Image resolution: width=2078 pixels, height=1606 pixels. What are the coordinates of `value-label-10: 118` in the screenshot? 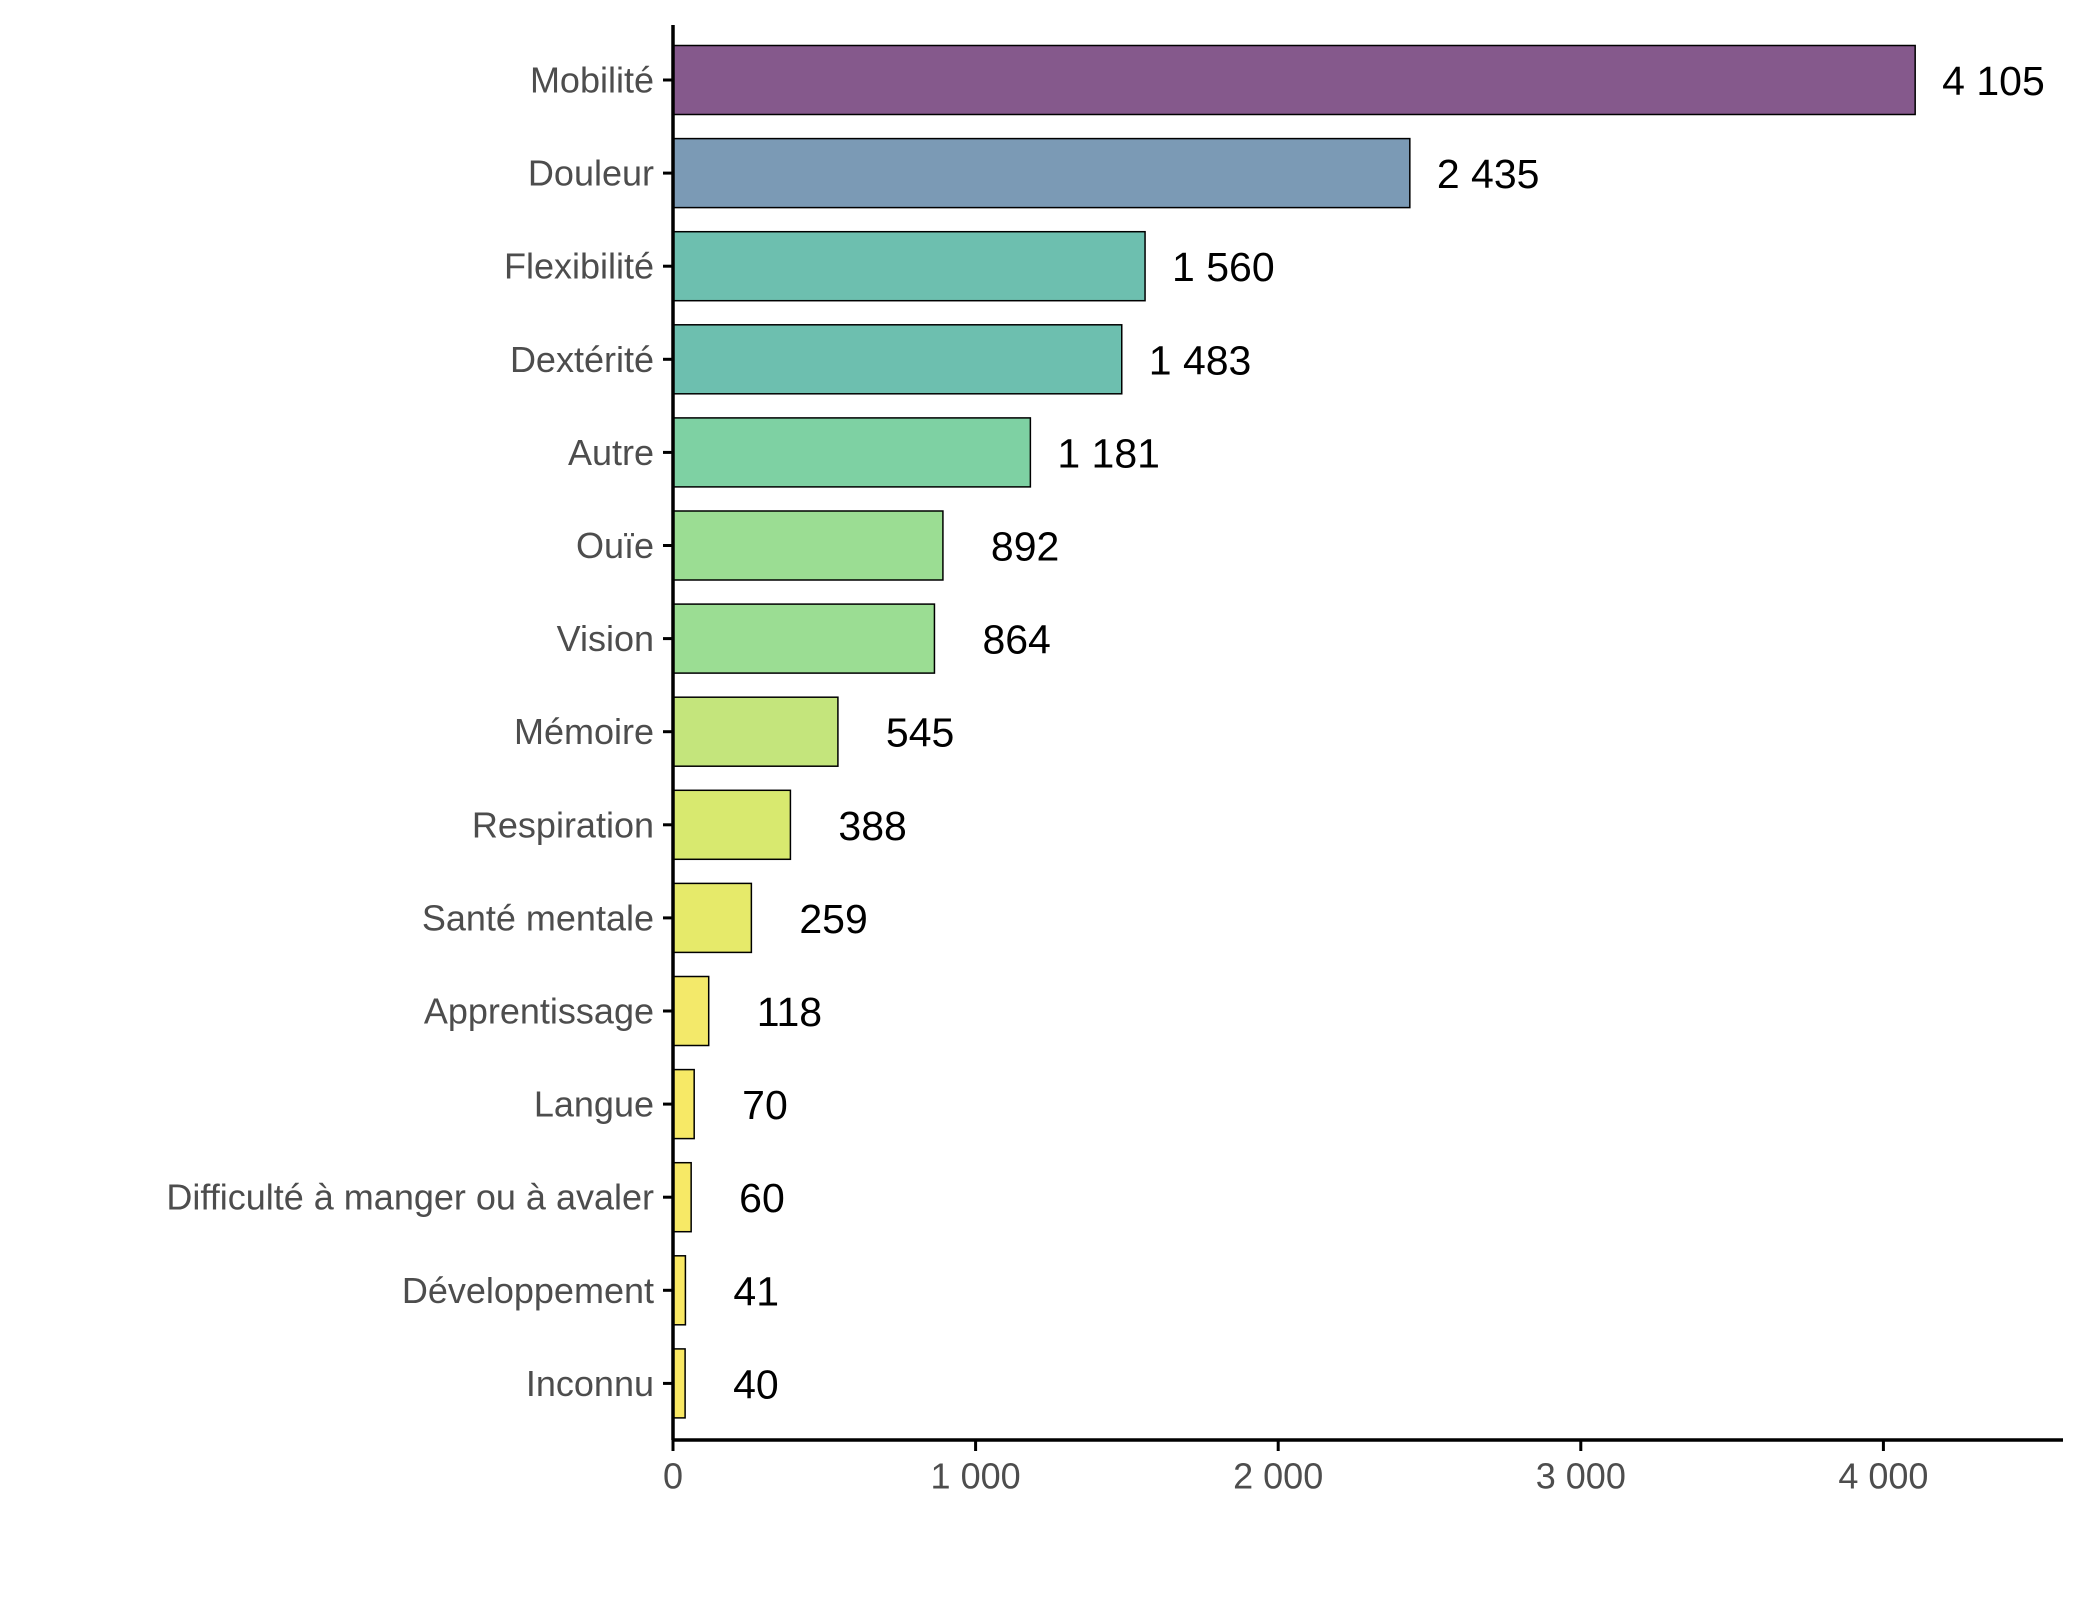 It's located at (789, 1012).